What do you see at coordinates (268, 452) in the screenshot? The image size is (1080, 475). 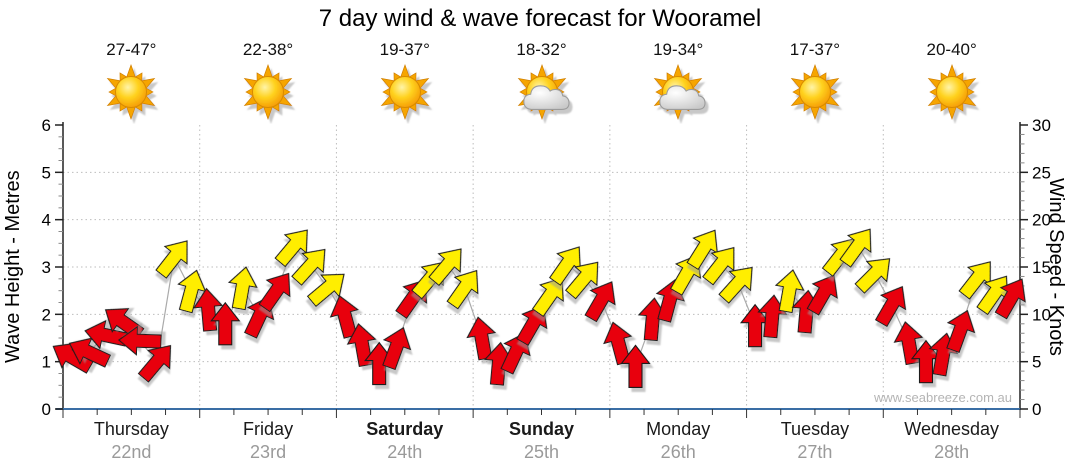 I see `day-date-label: 23rd` at bounding box center [268, 452].